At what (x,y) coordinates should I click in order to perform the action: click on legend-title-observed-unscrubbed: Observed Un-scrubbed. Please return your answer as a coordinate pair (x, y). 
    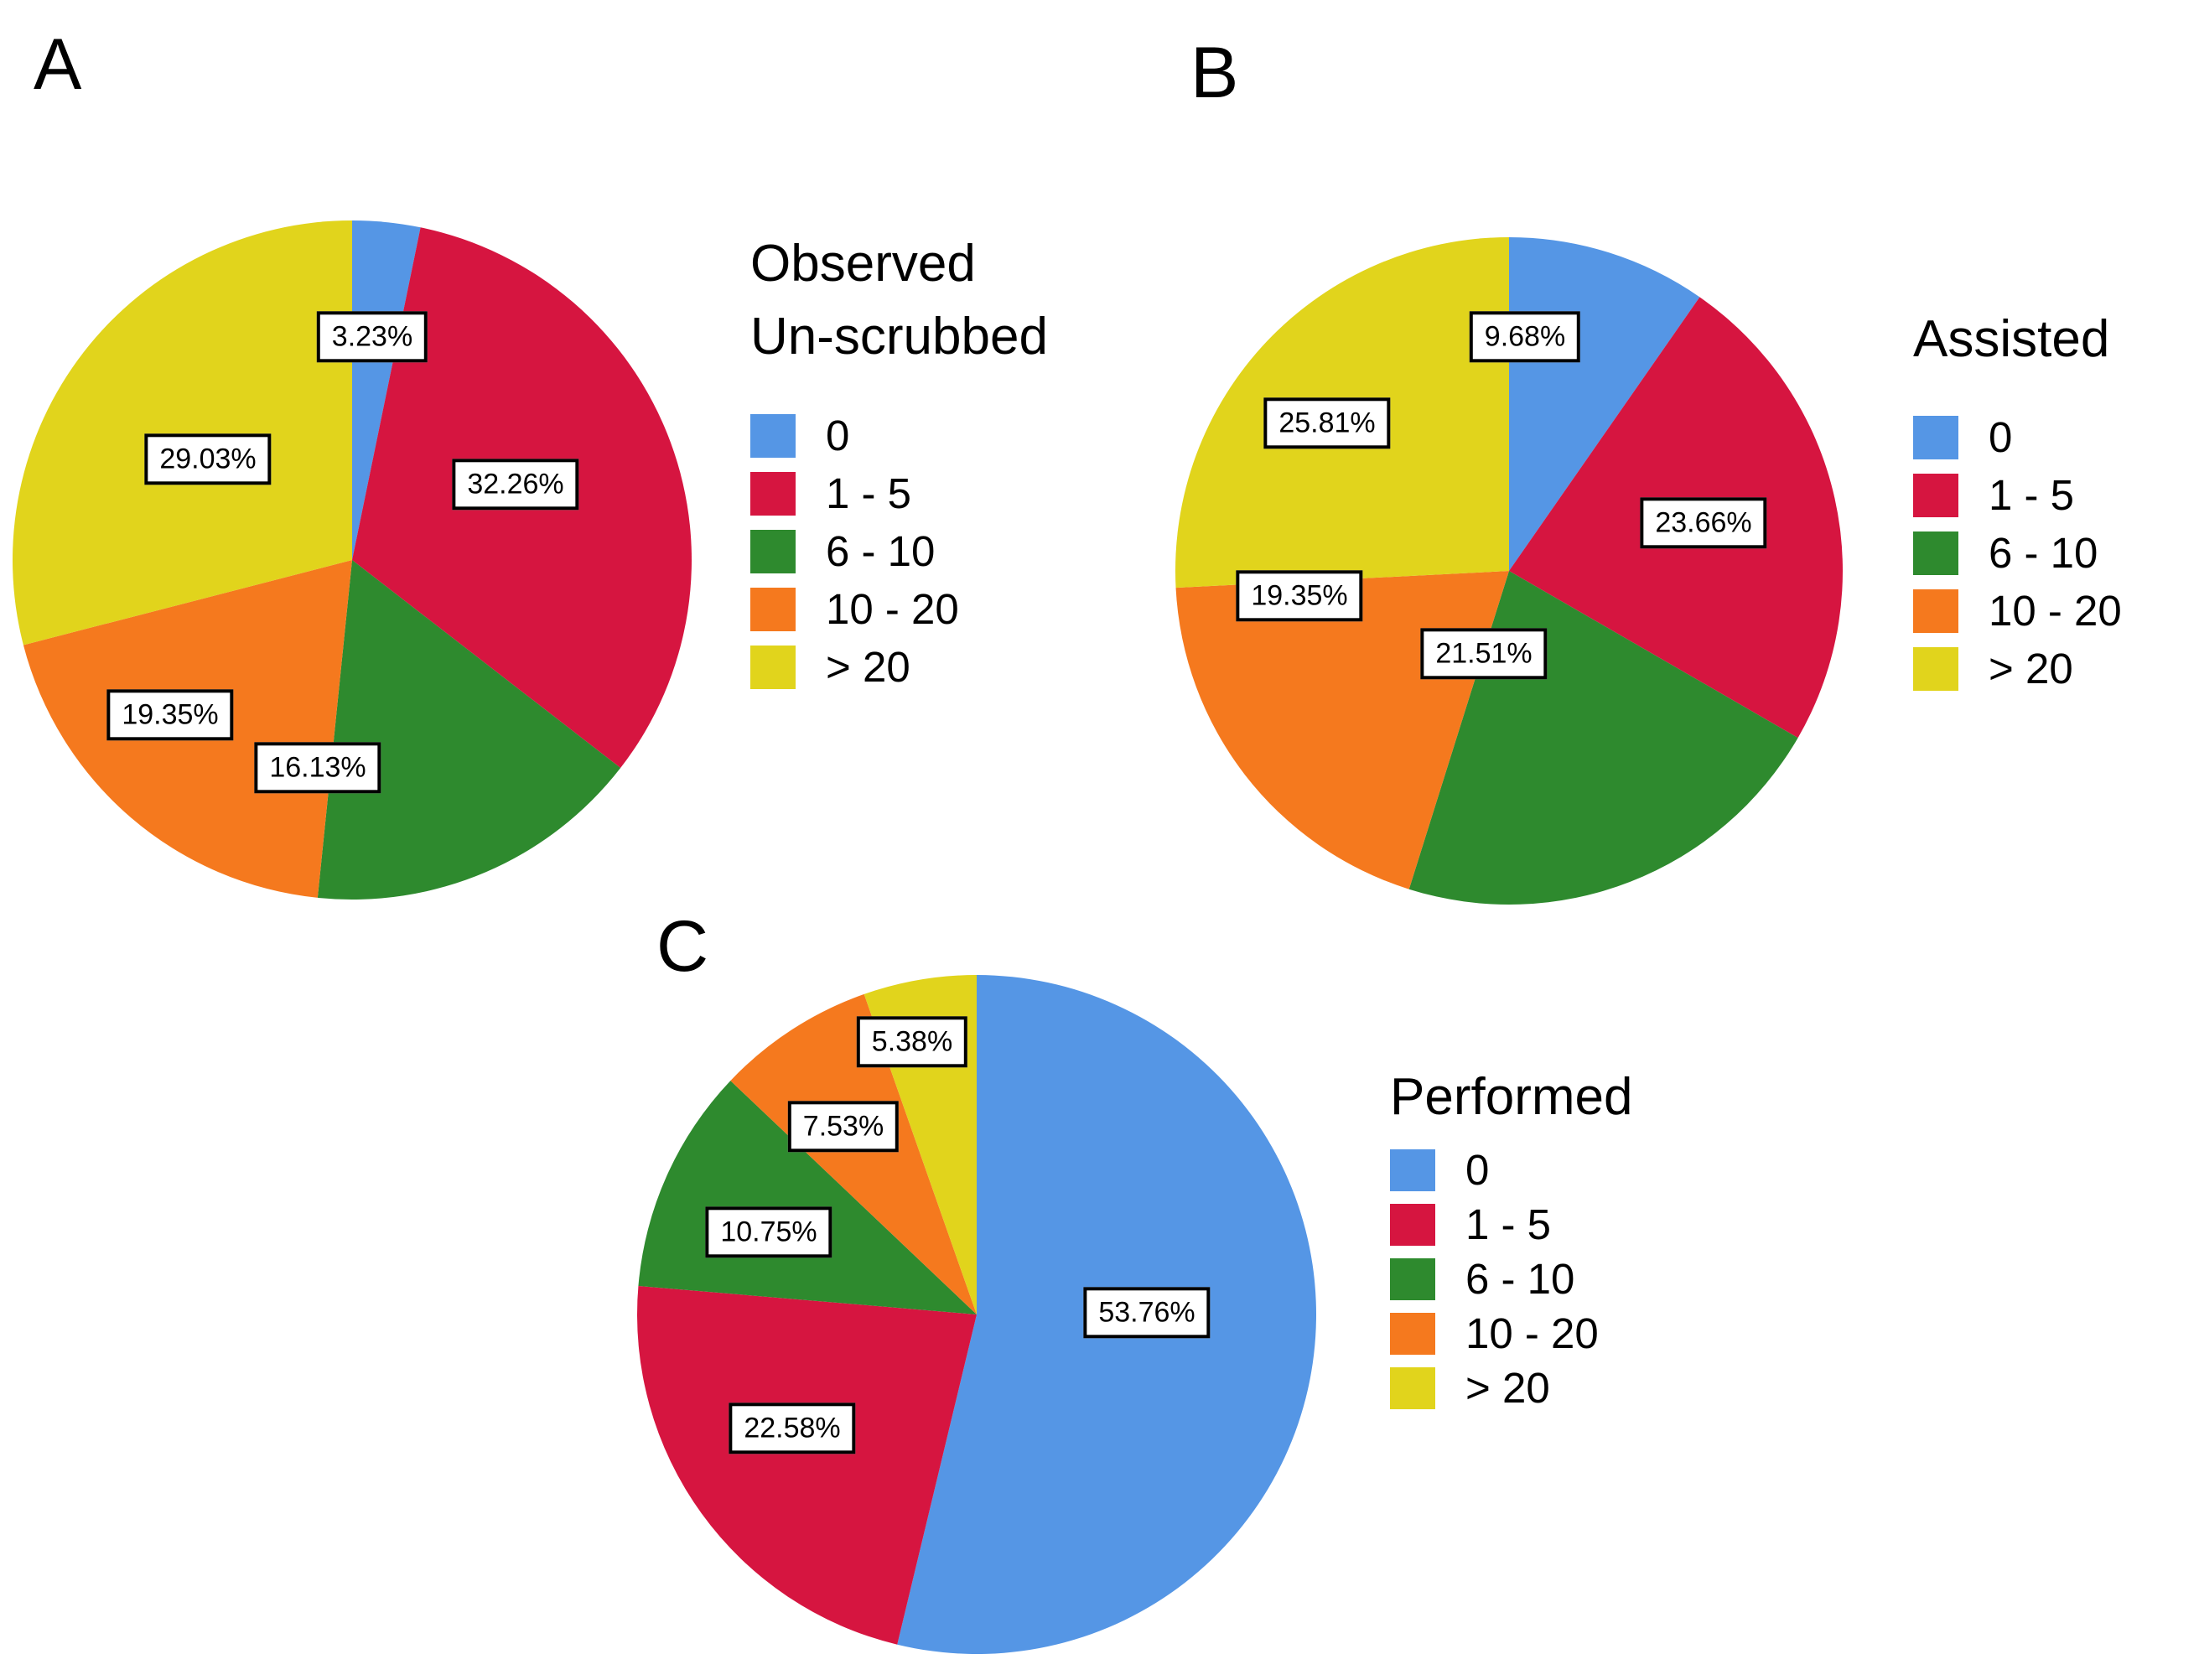
    Looking at the image, I should click on (899, 300).